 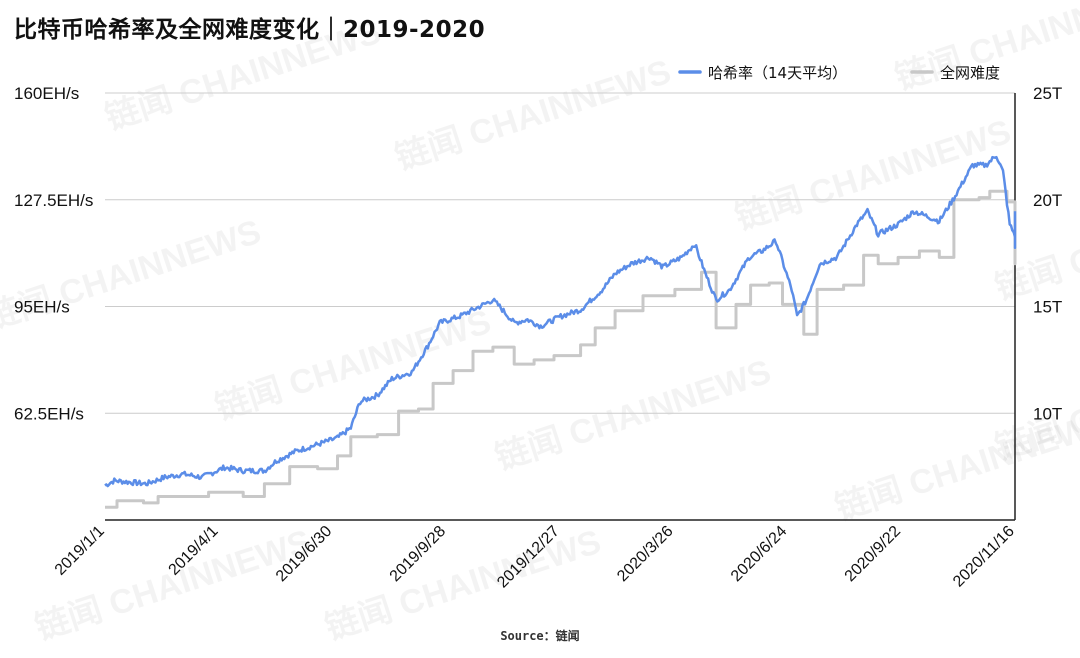 What do you see at coordinates (1047, 413) in the screenshot?
I see `y-right-tick-label: 10T` at bounding box center [1047, 413].